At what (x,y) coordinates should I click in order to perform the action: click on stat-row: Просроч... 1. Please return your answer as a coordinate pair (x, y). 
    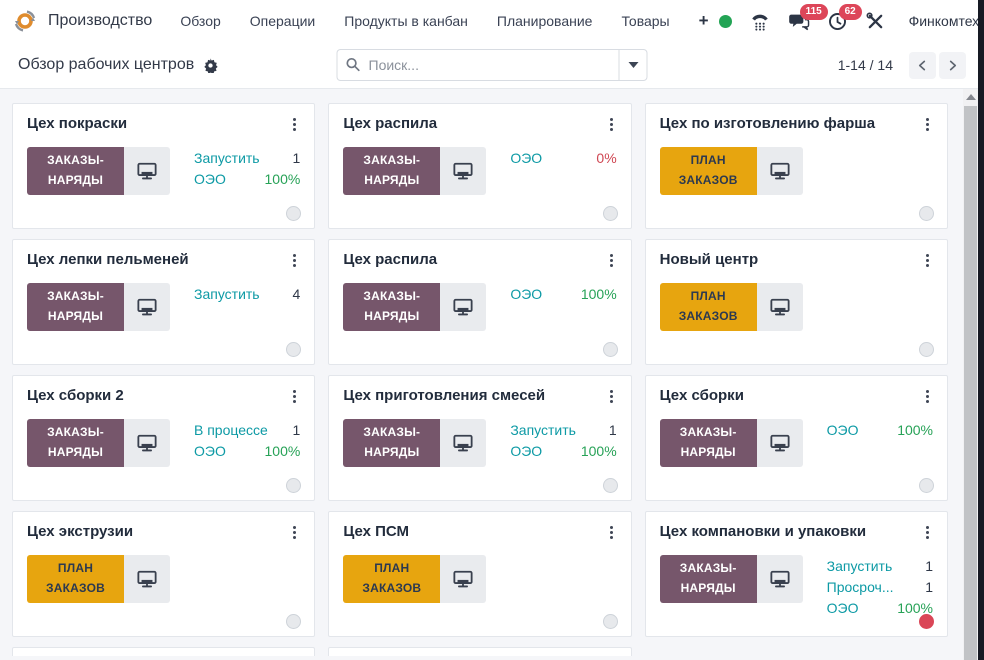
    Looking at the image, I should click on (880, 587).